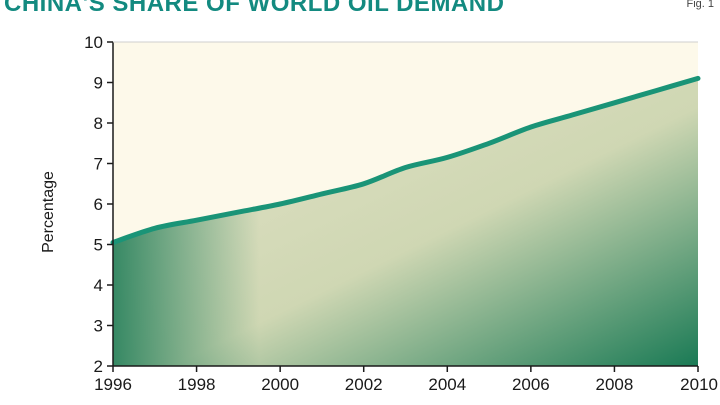 The width and height of the screenshot is (720, 405). I want to click on y-tick-label: 6, so click(98, 204).